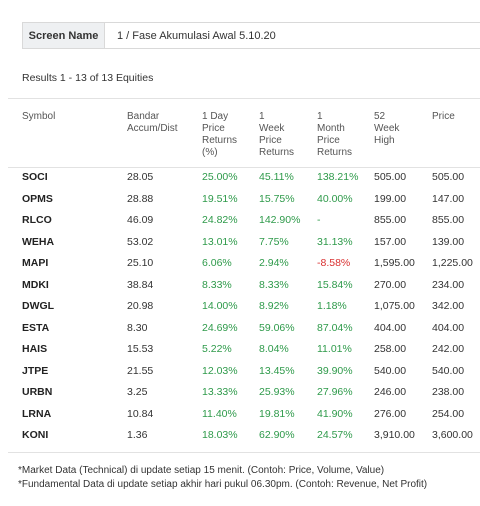 This screenshot has width=480, height=506. What do you see at coordinates (36, 327) in the screenshot?
I see `symbol-cell: ESTA` at bounding box center [36, 327].